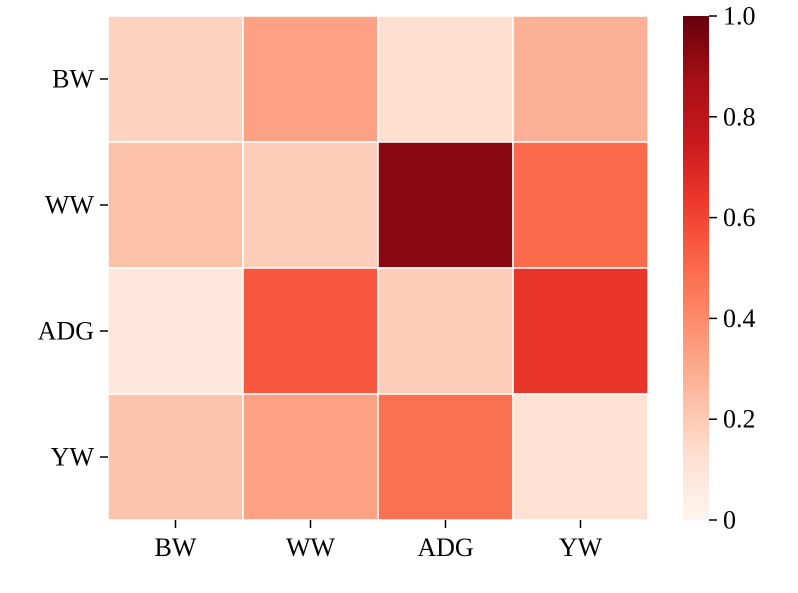 The height and width of the screenshot is (593, 798). I want to click on colorbar-tick-label: 0.4, so click(739, 318).